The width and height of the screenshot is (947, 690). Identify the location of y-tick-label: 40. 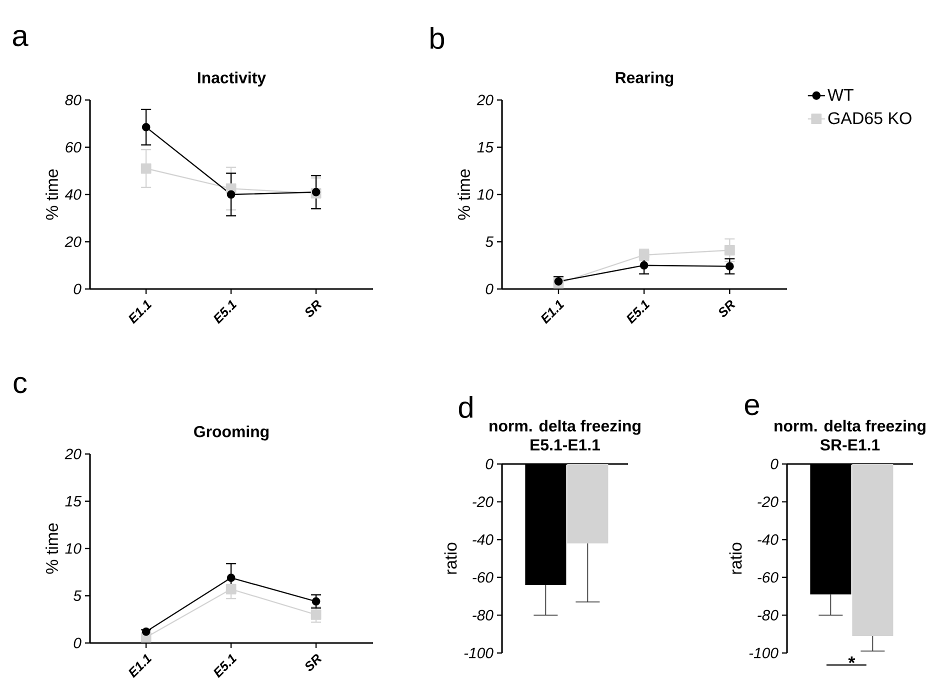
(73, 194).